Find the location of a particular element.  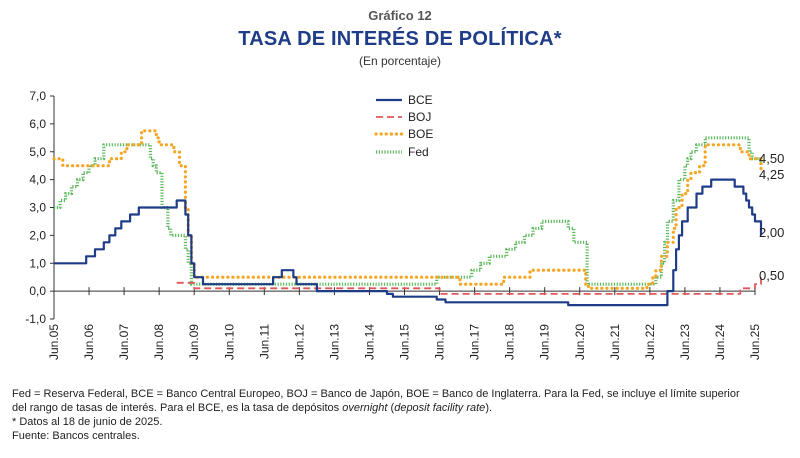

legend-label-boe: BOE is located at coordinates (420, 134).